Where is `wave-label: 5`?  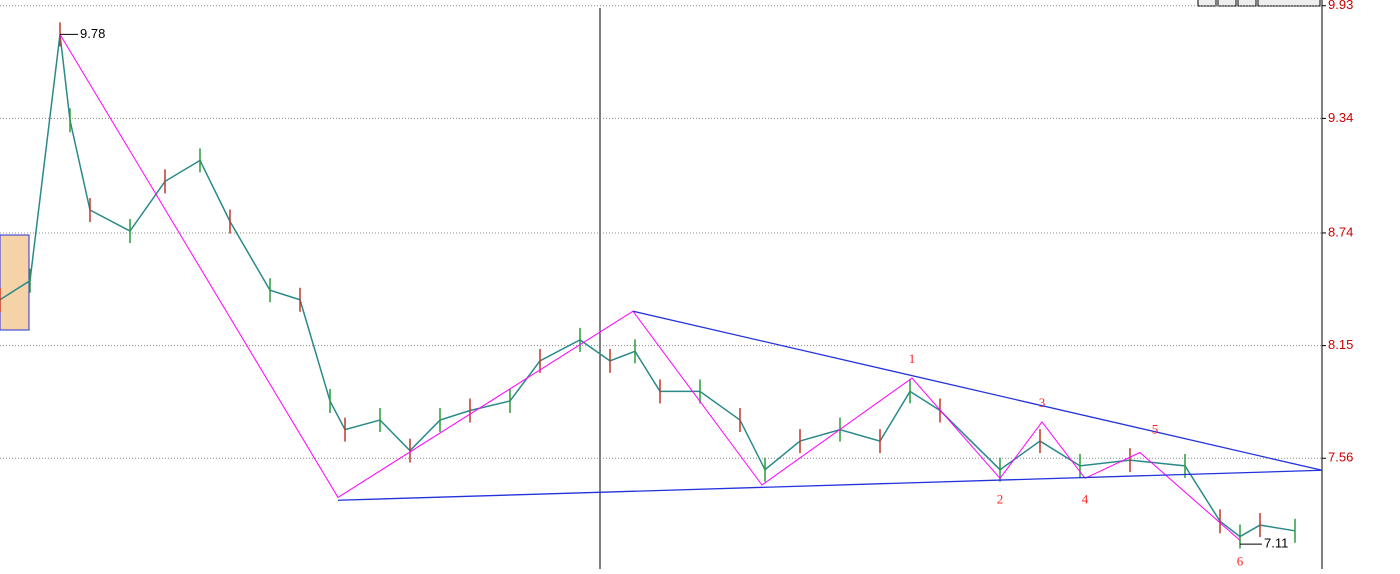 wave-label: 5 is located at coordinates (1155, 429).